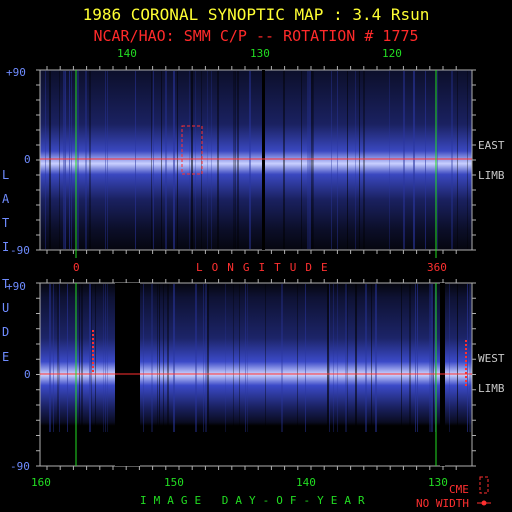 Image resolution: width=512 pixels, height=512 pixels. I want to click on bottom-tick-140: 140, so click(306, 482).